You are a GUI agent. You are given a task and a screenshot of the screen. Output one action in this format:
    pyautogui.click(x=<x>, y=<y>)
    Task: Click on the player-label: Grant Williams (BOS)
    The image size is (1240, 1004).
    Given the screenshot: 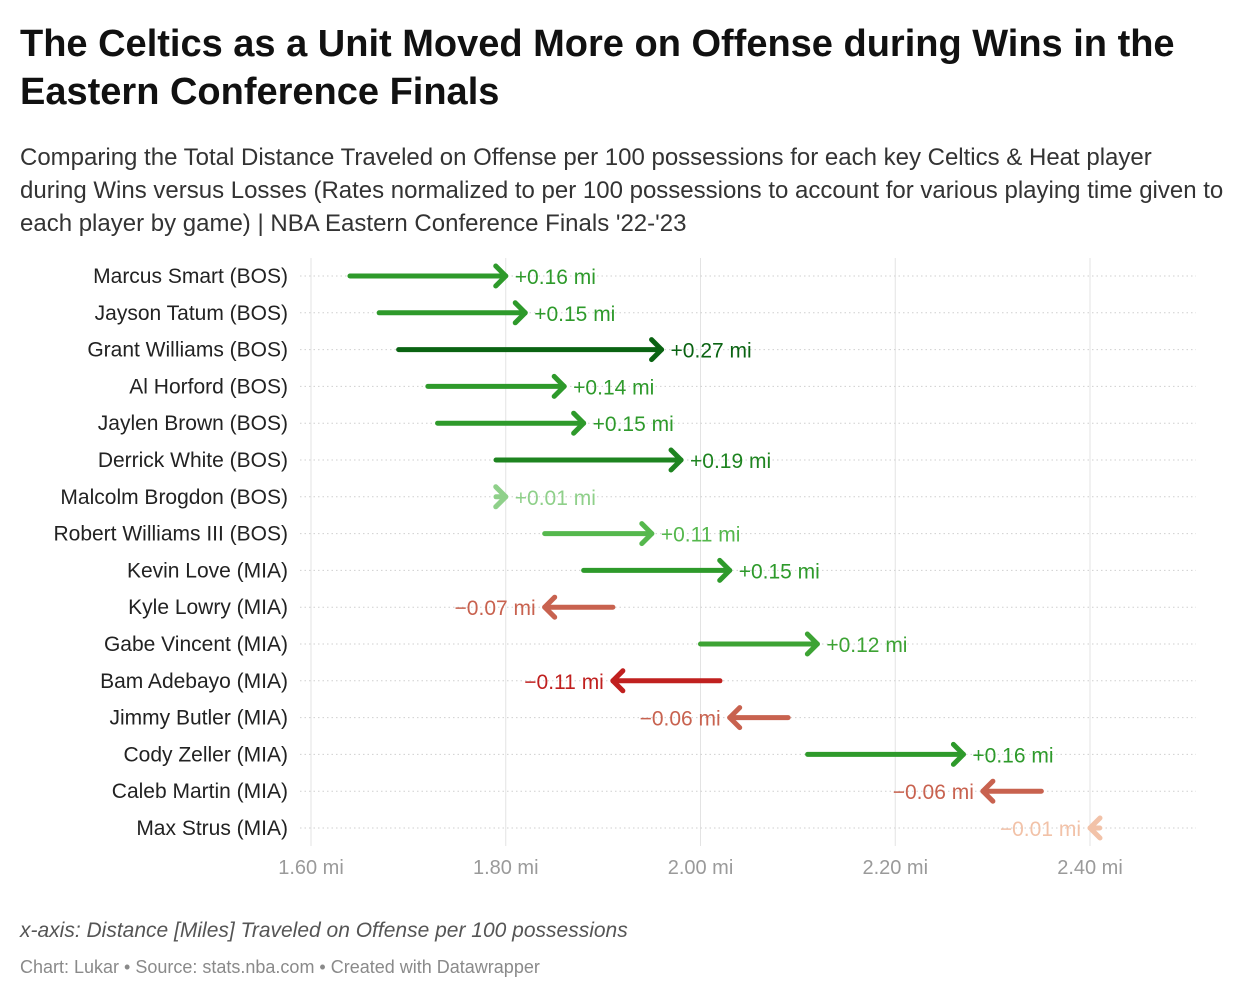 What is the action you would take?
    pyautogui.click(x=187, y=350)
    